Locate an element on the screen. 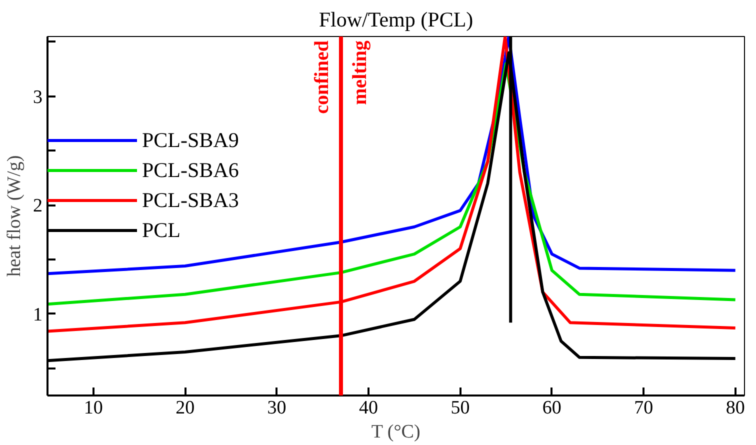 This screenshot has height=445, width=756. x-axis-title: T (°C) is located at coordinates (395, 432).